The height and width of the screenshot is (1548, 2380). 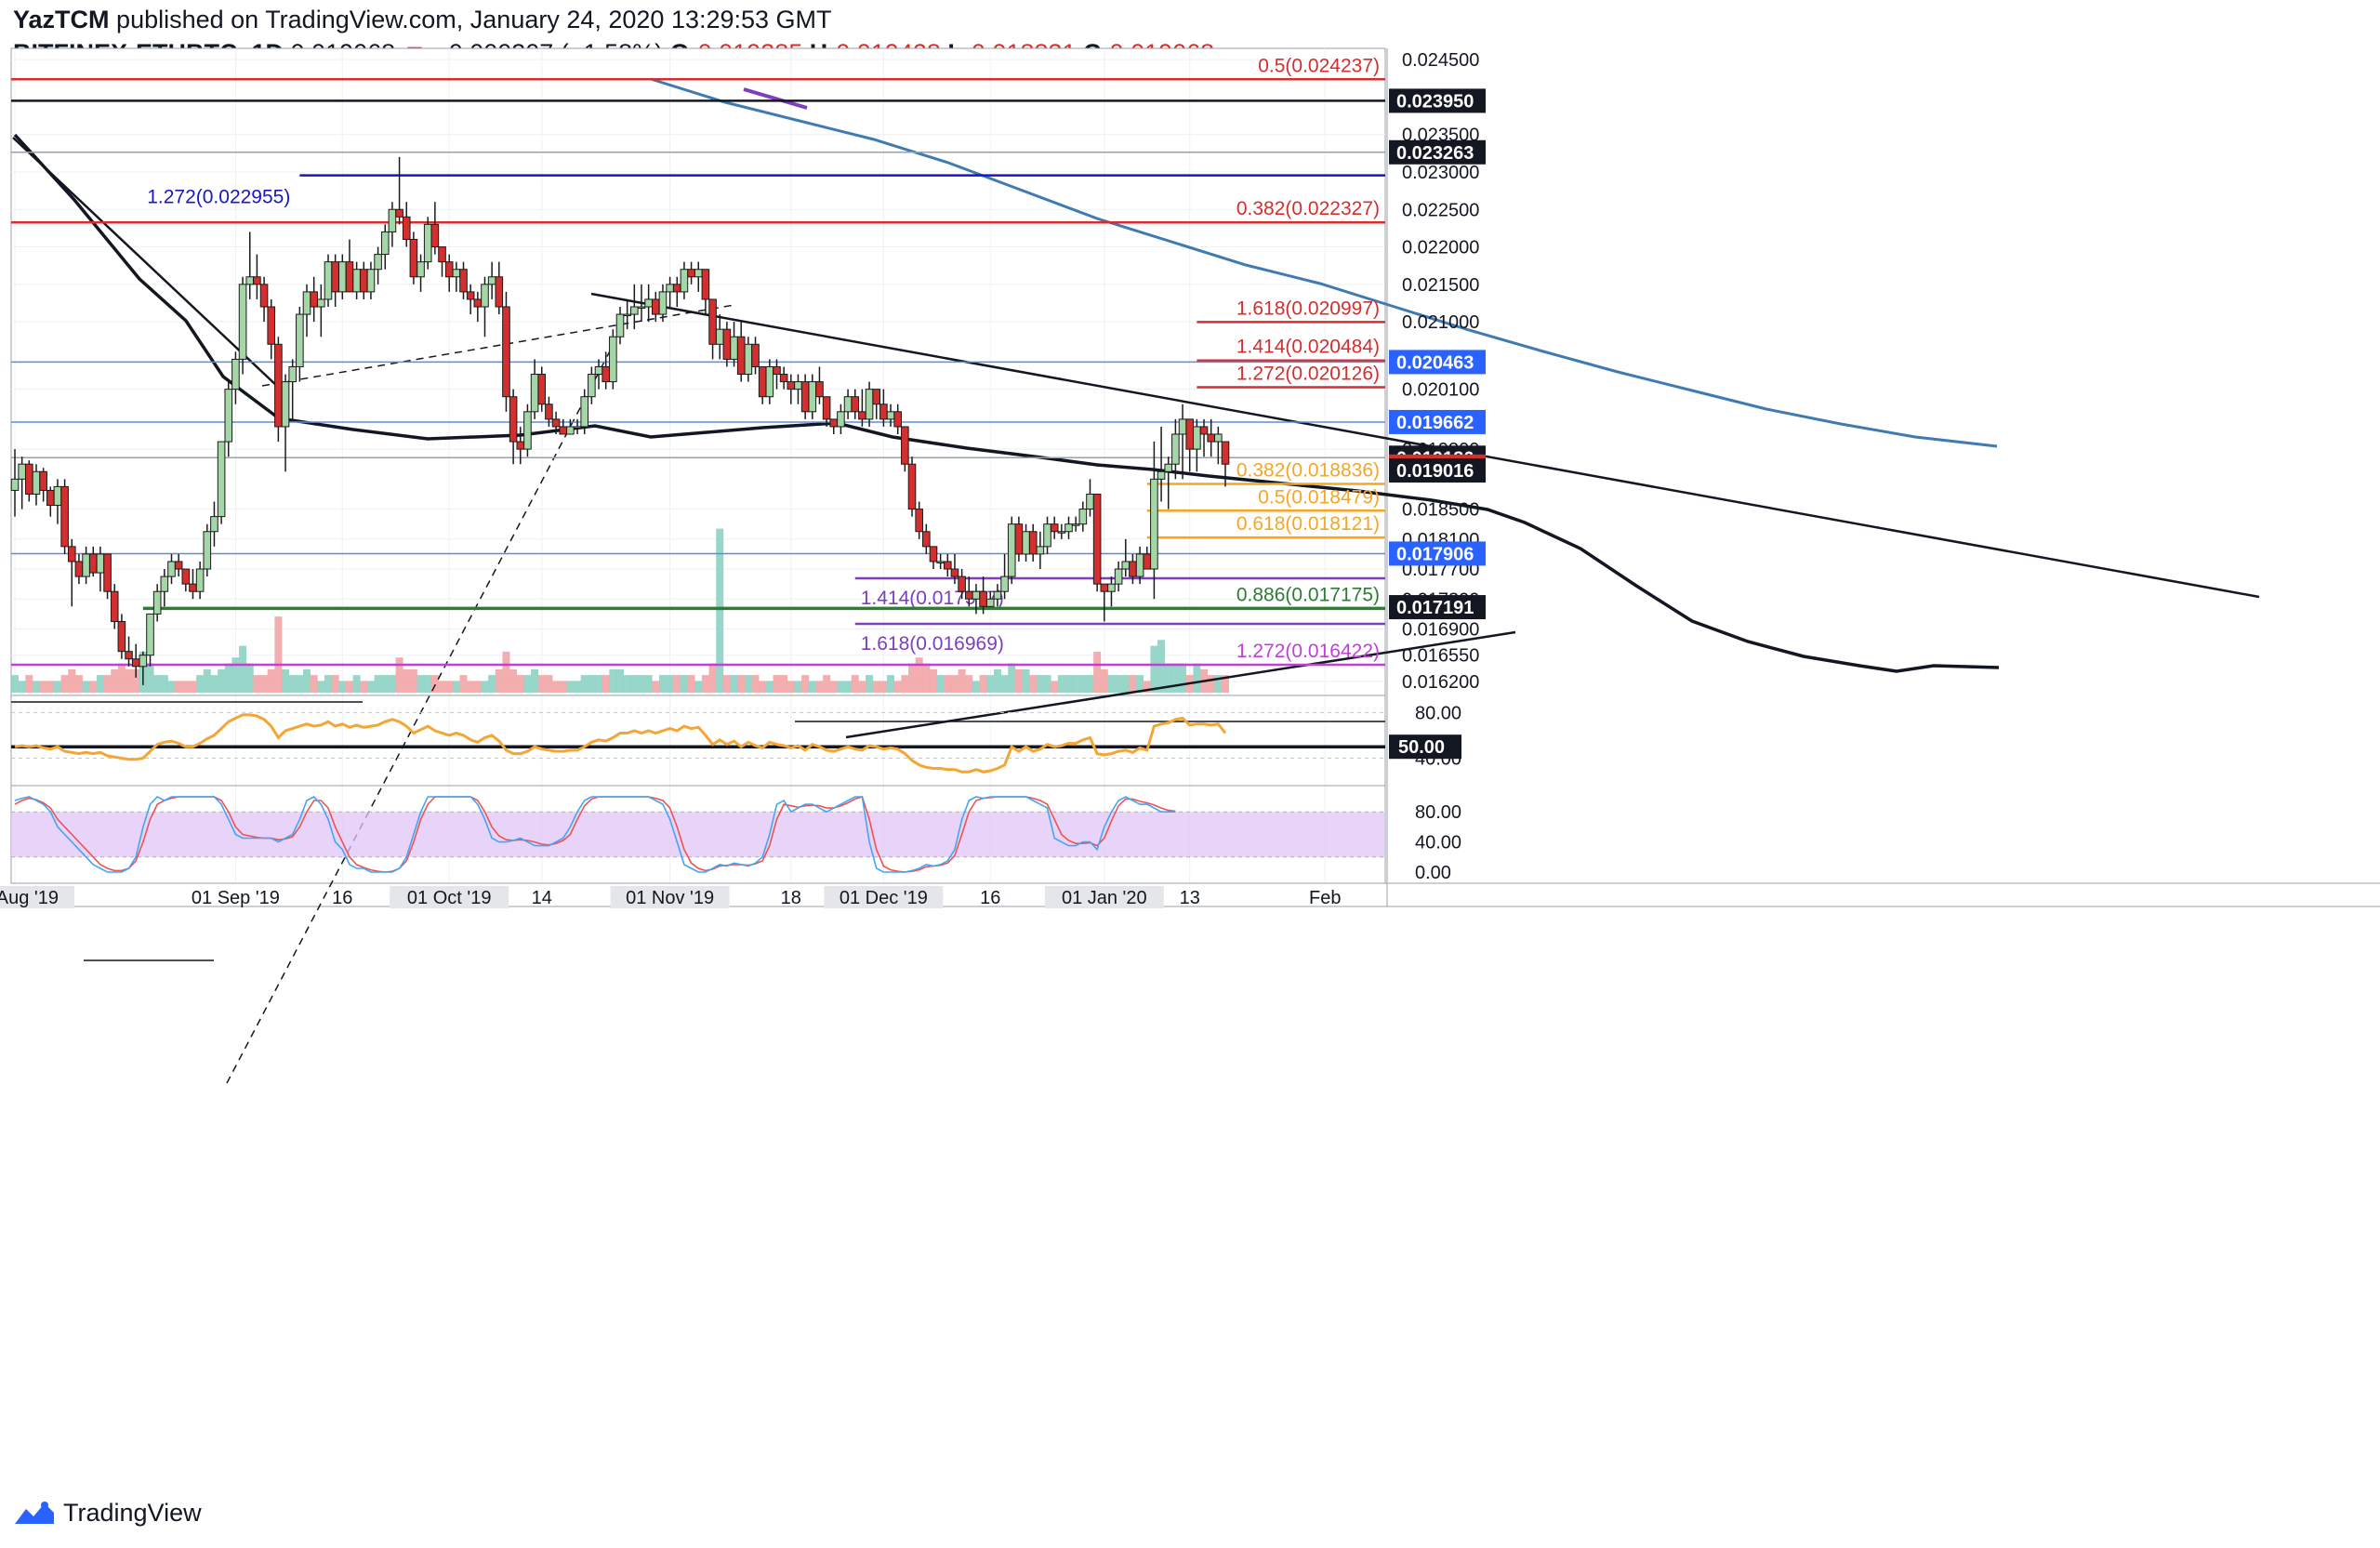 I want to click on price-tag-label: 0.017191, so click(x=1435, y=608).